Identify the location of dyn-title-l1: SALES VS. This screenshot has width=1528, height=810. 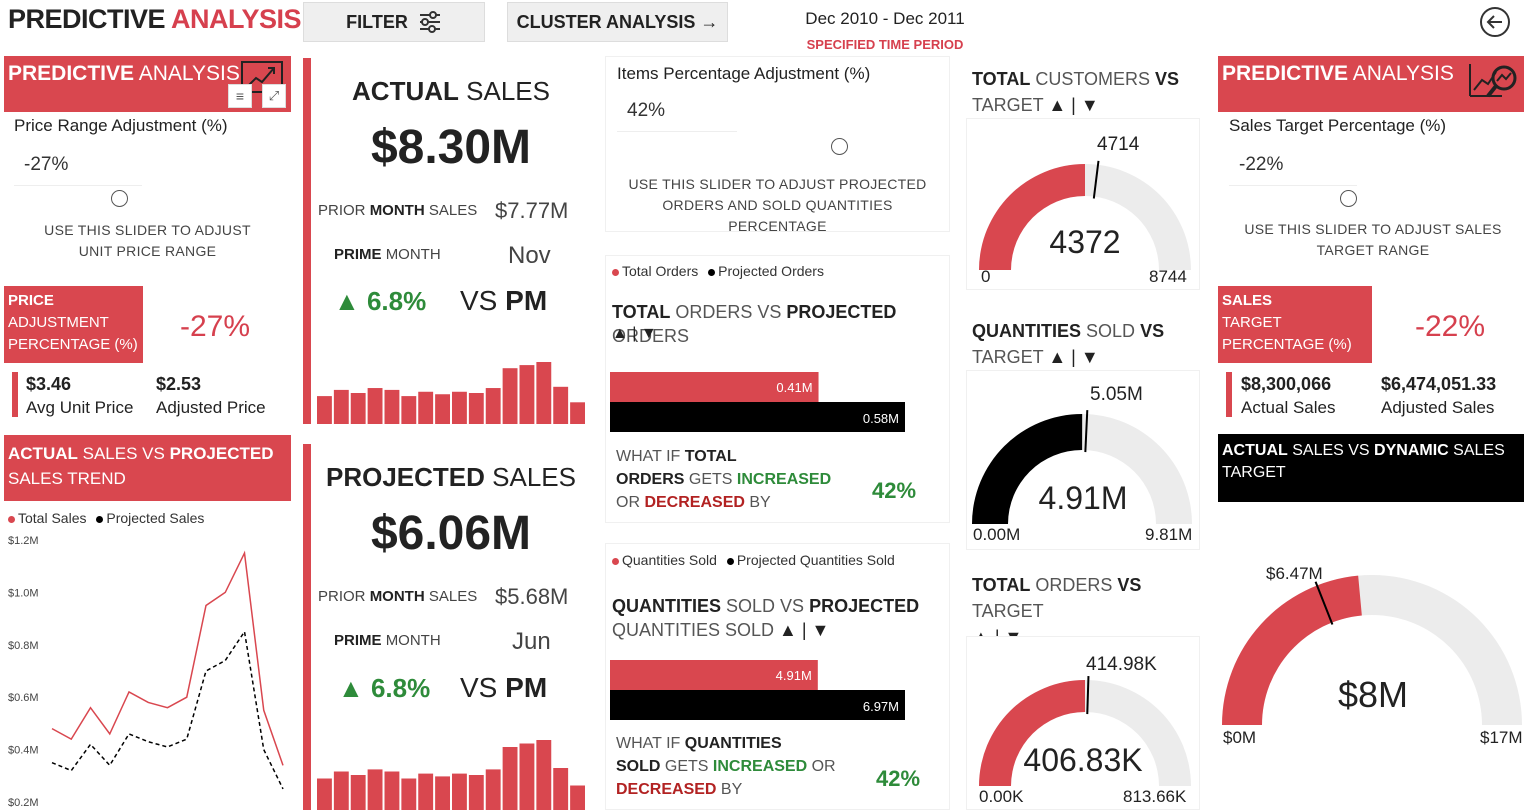
(1331, 450).